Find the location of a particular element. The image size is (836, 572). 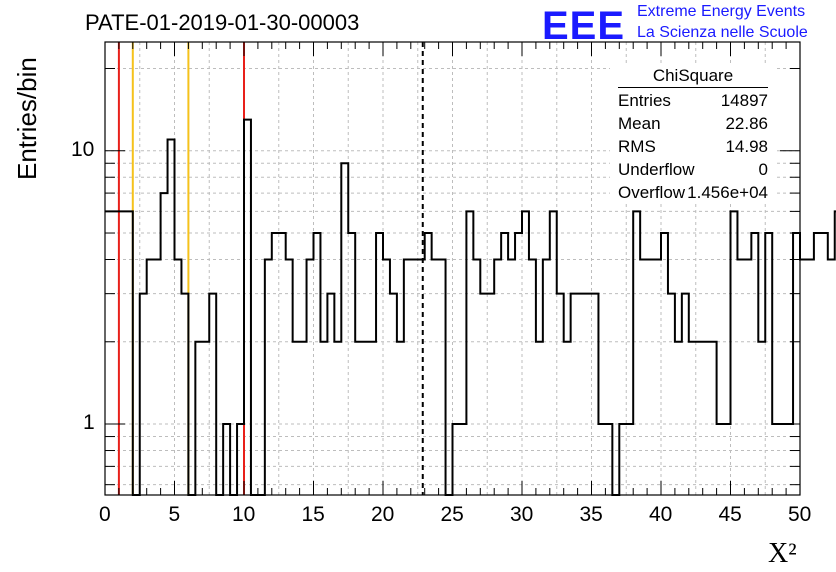

x-tick-label: 35 is located at coordinates (591, 514).